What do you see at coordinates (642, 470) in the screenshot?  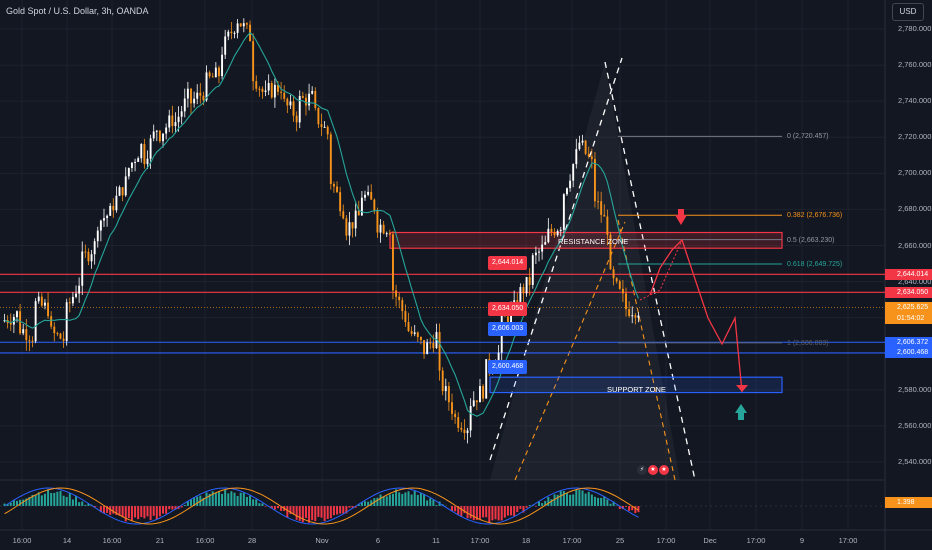 I see `lightning-icon: ⚡` at bounding box center [642, 470].